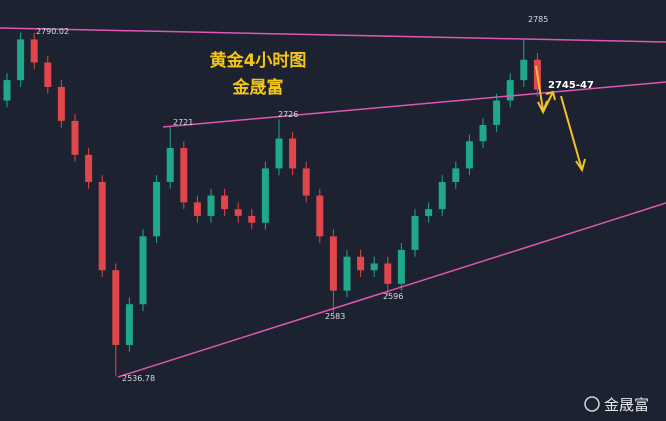  I want to click on watermark: 金晟富, so click(626, 405).